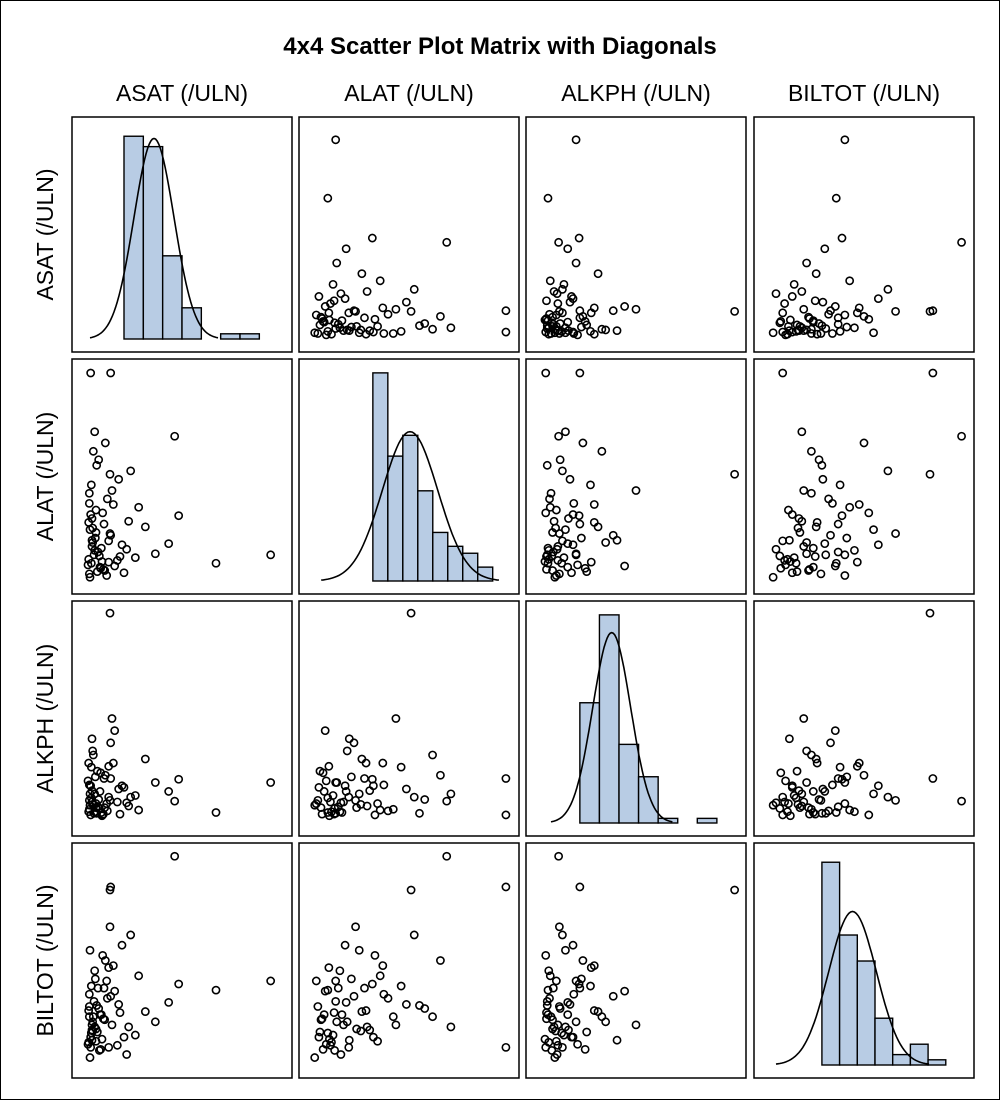 Image resolution: width=1000 pixels, height=1100 pixels. Describe the element at coordinates (409, 93) in the screenshot. I see `column-label: ALAT (/ULN)` at that location.